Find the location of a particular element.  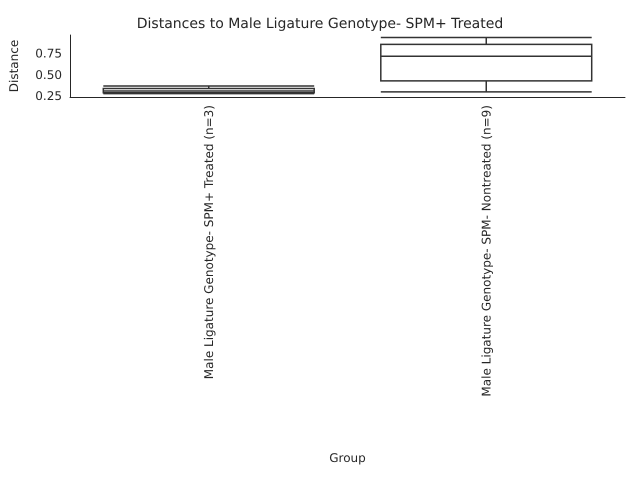

y-axis-title: Distance is located at coordinates (14, 66).